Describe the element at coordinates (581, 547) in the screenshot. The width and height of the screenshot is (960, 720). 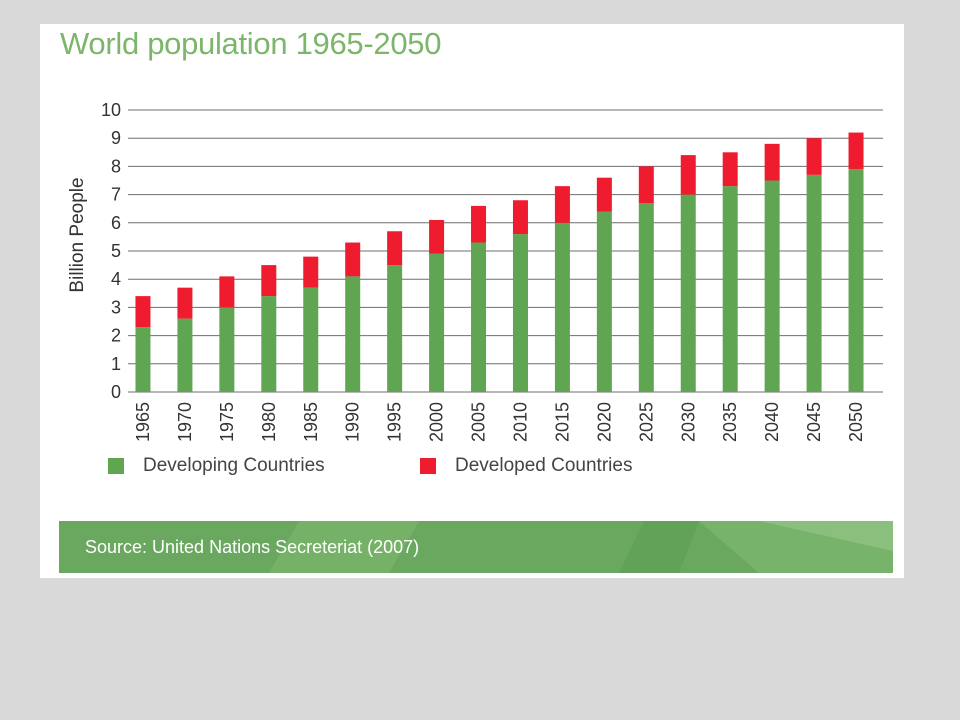
I see `banner-decoration` at that location.